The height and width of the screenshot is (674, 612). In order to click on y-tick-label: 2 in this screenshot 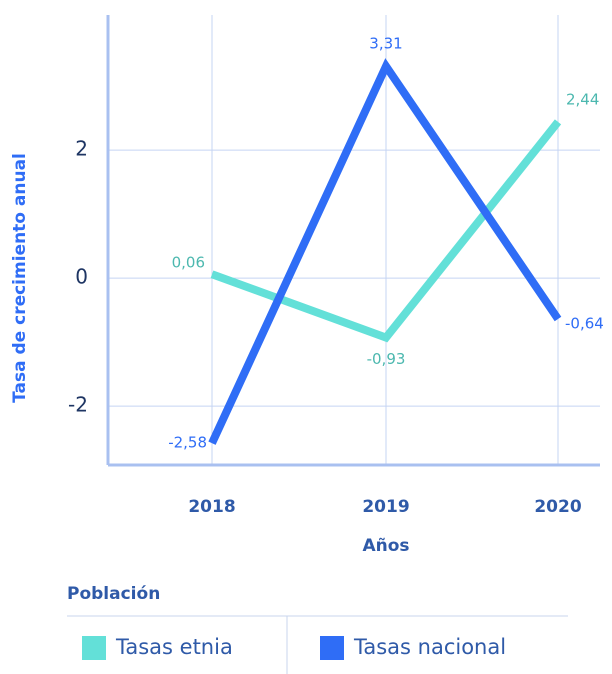, I will do `click(81, 149)`.